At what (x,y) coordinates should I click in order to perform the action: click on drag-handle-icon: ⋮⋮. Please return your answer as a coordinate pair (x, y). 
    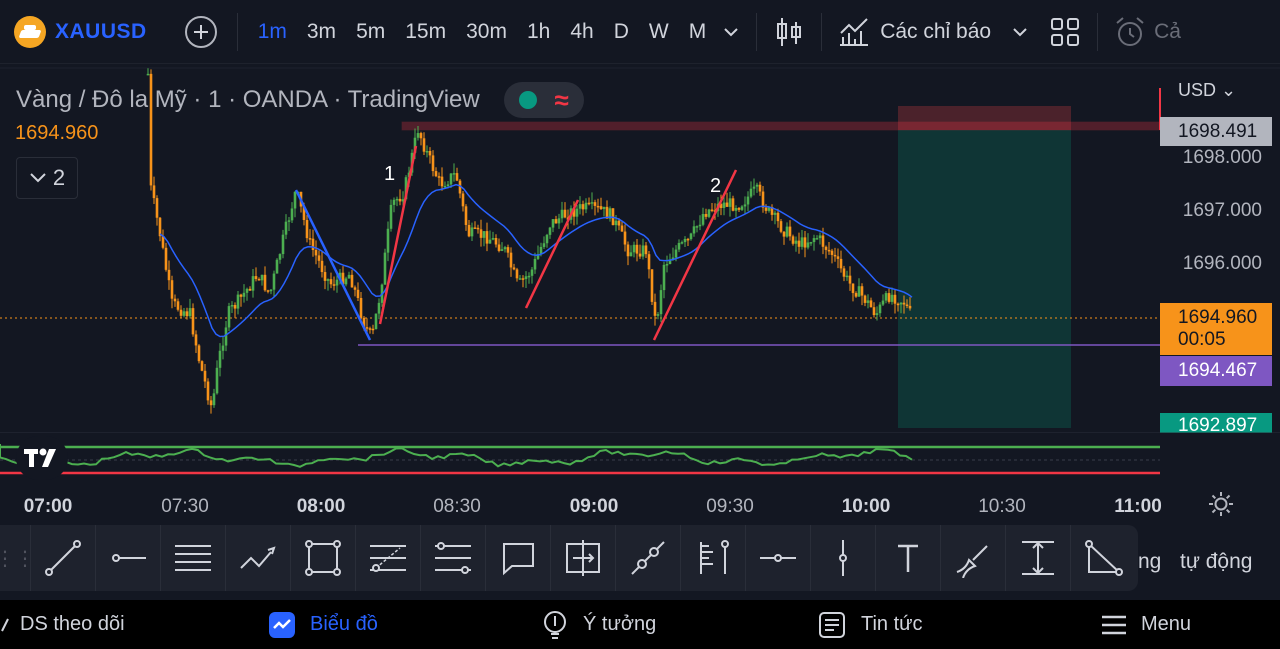
    Looking at the image, I should click on (17, 558).